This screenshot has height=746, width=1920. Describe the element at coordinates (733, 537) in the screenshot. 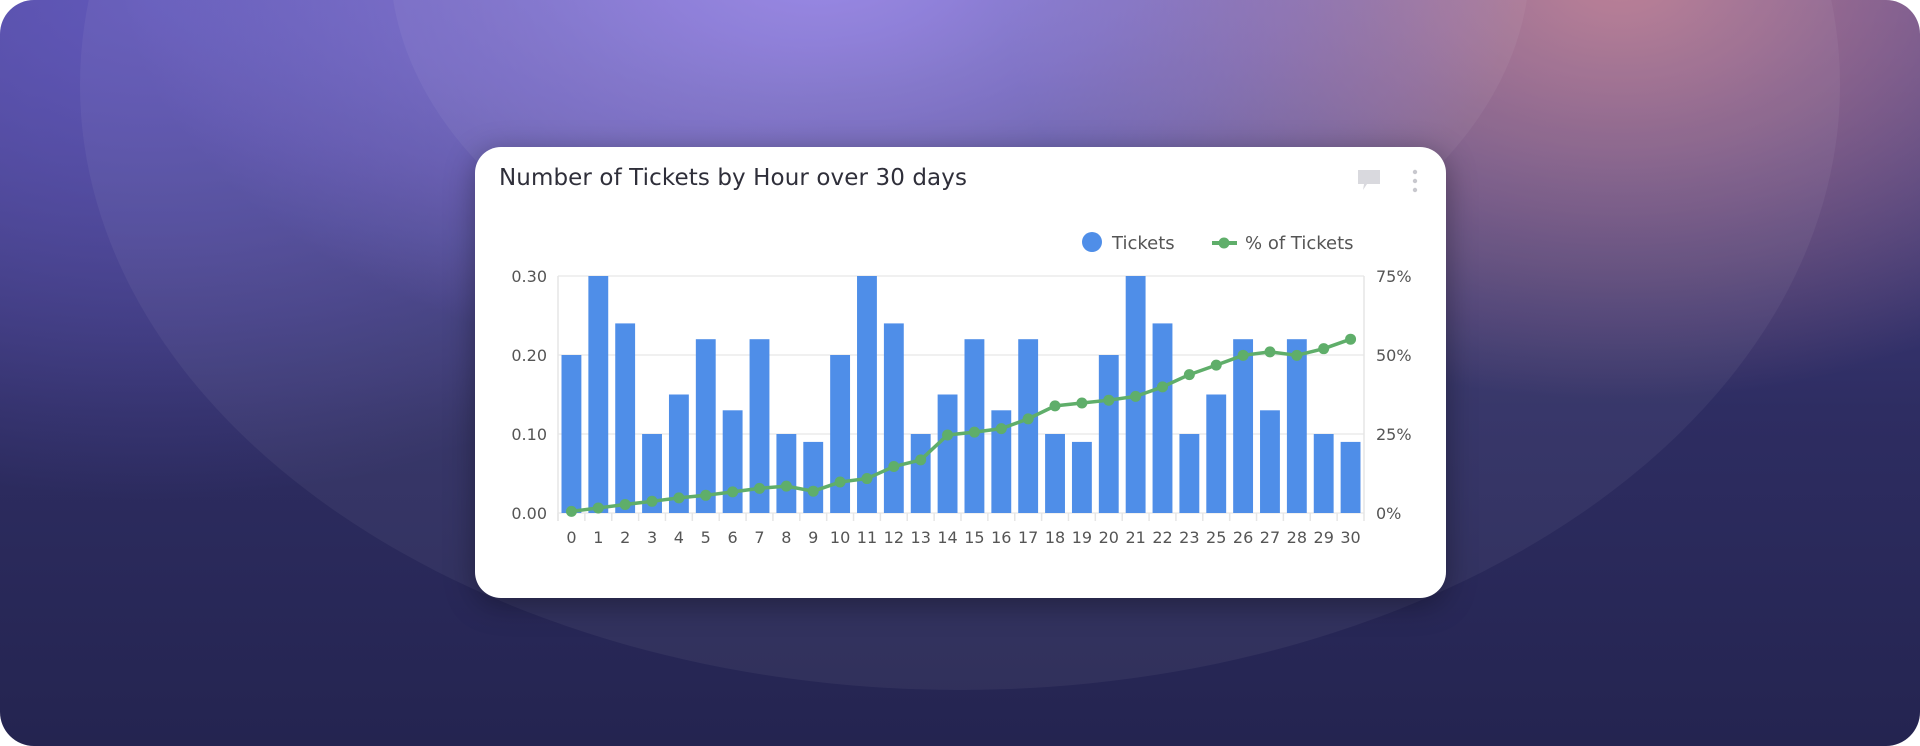

I see `x-tick-label: 6` at that location.